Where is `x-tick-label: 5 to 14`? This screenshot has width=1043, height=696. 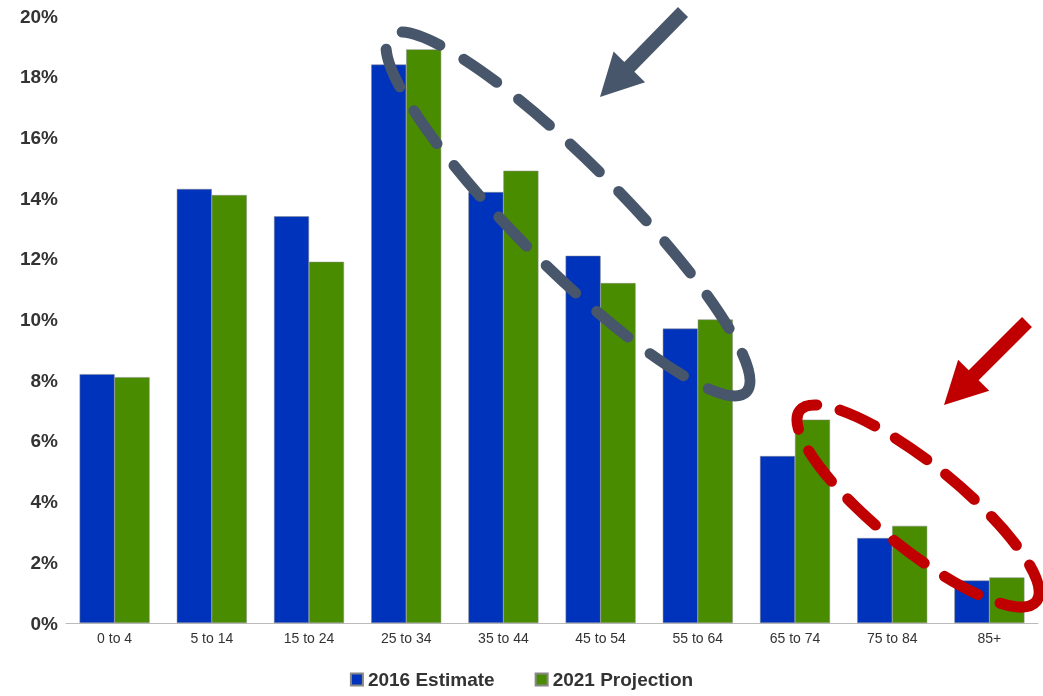 x-tick-label: 5 to 14 is located at coordinates (212, 638).